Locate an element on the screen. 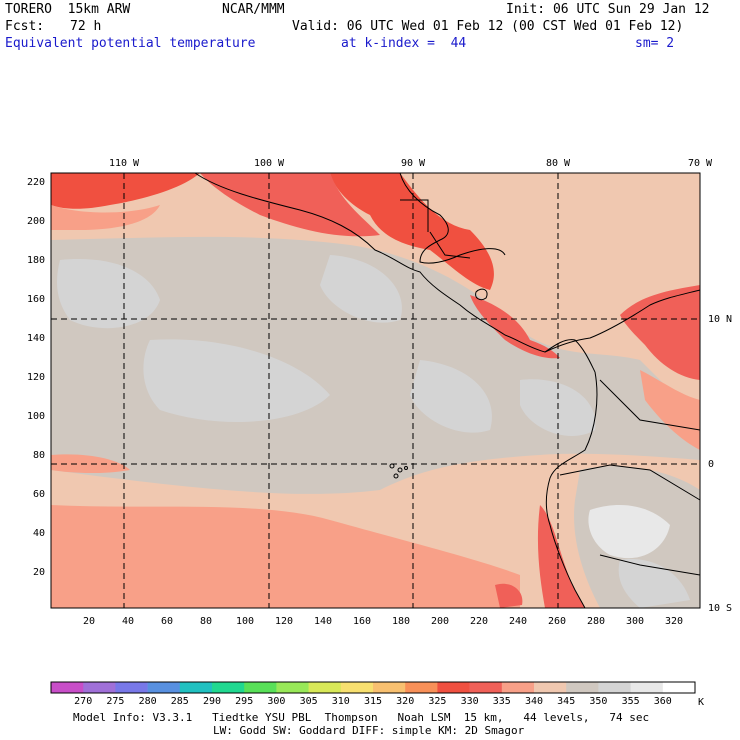  y-tick: 100 is located at coordinates (36, 416).